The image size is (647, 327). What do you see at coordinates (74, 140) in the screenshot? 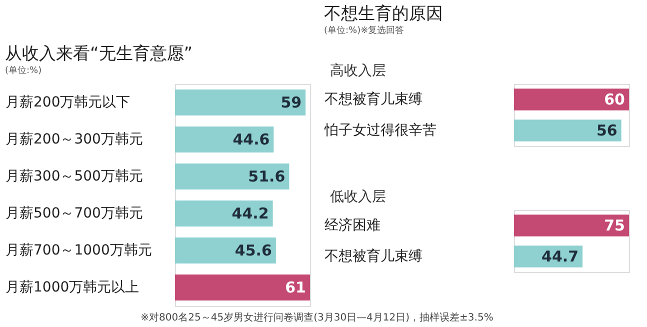
I see `y-tick-label: 月薪200～300万韩元` at bounding box center [74, 140].